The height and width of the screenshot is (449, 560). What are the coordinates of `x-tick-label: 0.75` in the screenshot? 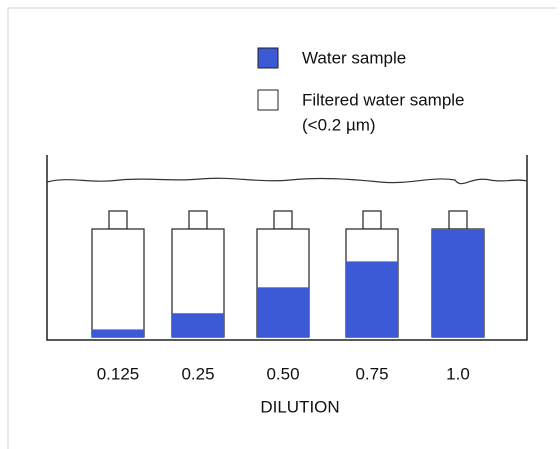 It's located at (371, 373).